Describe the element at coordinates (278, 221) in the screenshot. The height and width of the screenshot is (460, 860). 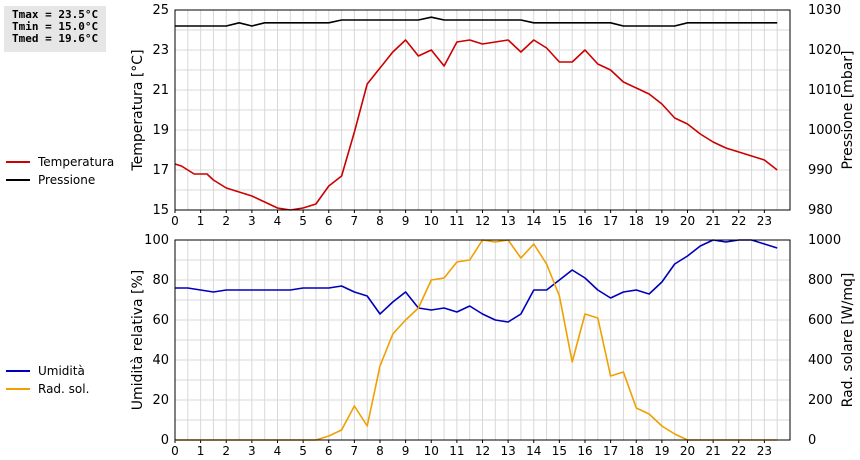
I see `top-x-tick-label: 4` at that location.